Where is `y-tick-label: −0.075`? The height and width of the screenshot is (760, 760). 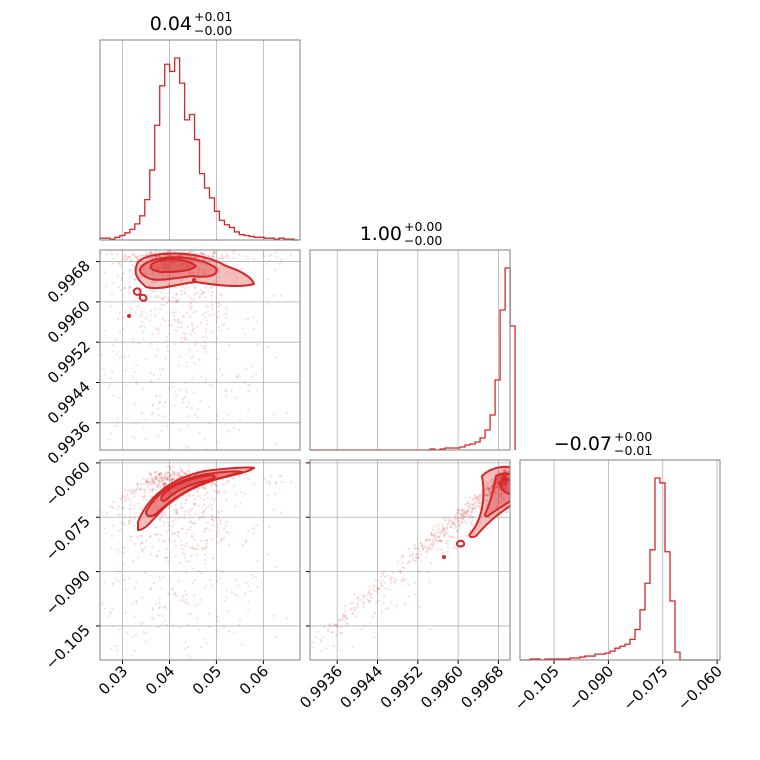 y-tick-label: −0.075 is located at coordinates (68, 538).